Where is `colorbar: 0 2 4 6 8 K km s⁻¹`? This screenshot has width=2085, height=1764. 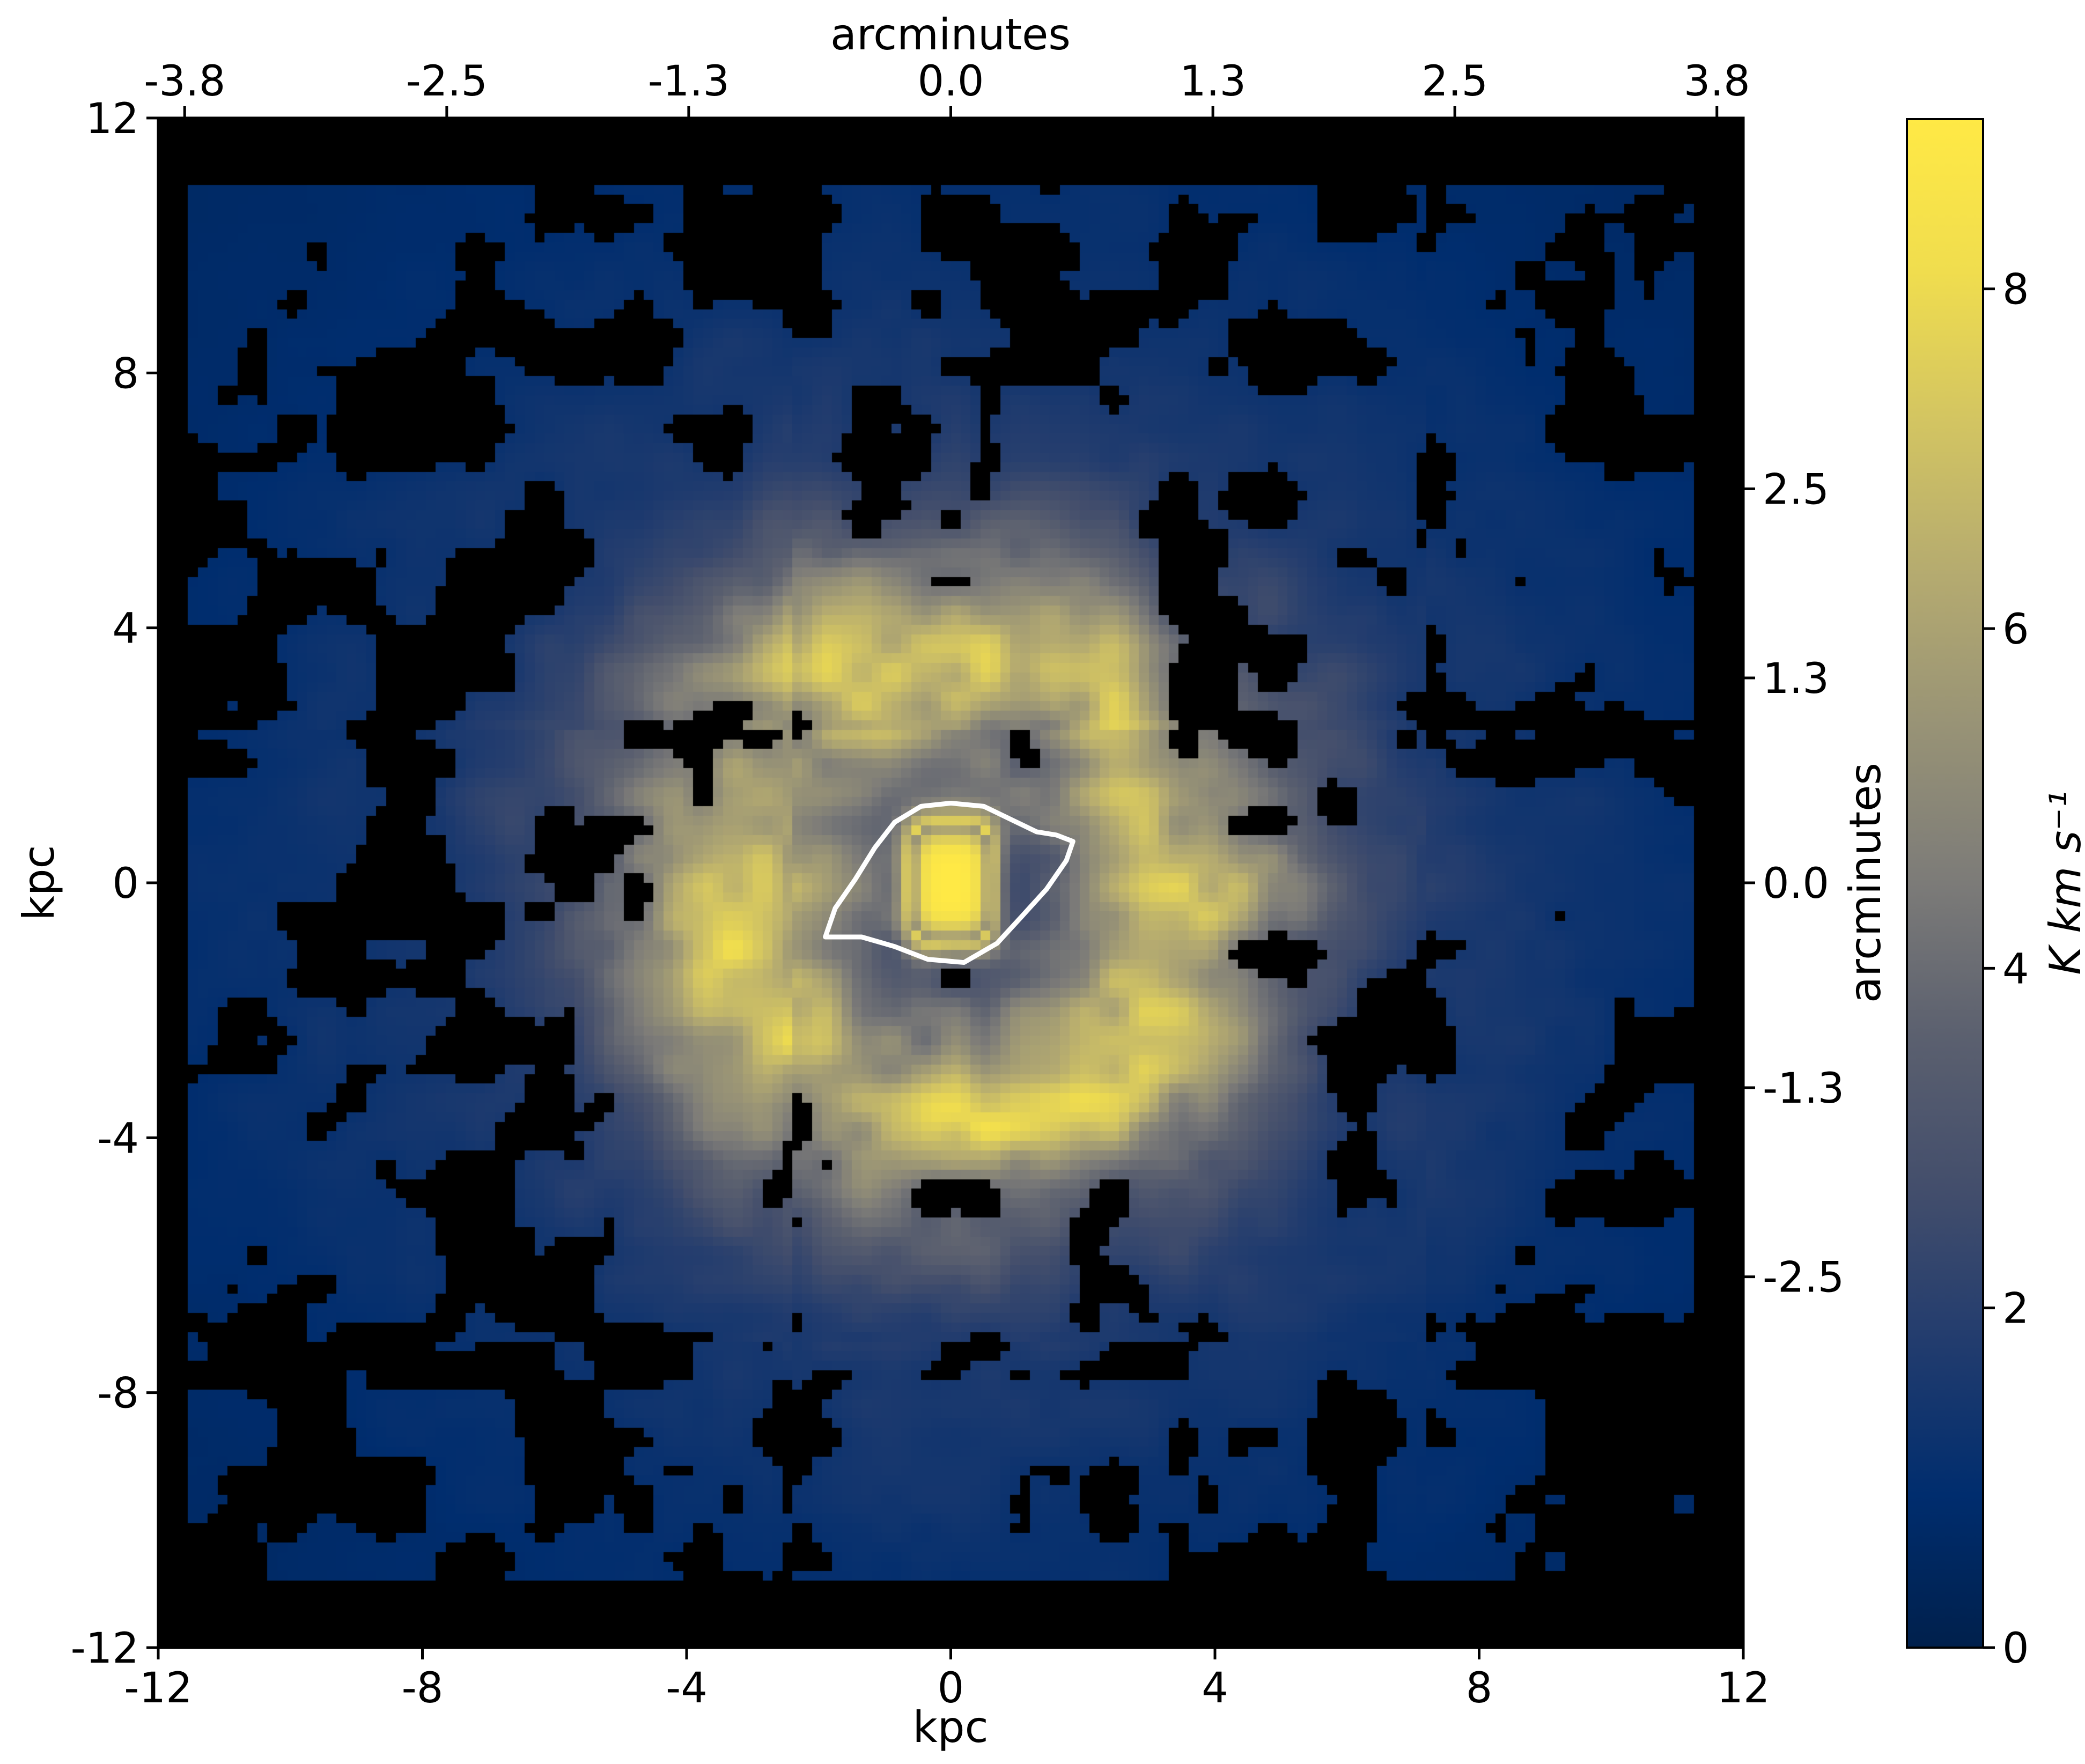
colorbar: 0 2 4 6 8 K km s⁻¹ is located at coordinates (1995, 896).